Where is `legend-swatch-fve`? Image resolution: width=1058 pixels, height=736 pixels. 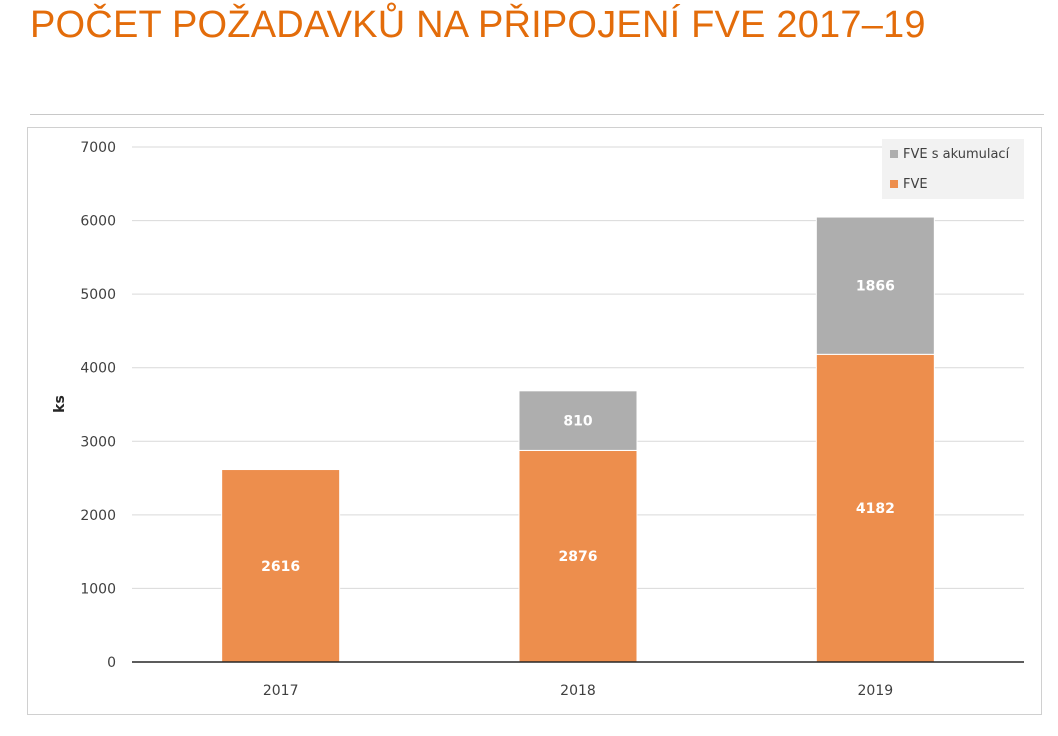 legend-swatch-fve is located at coordinates (894, 184).